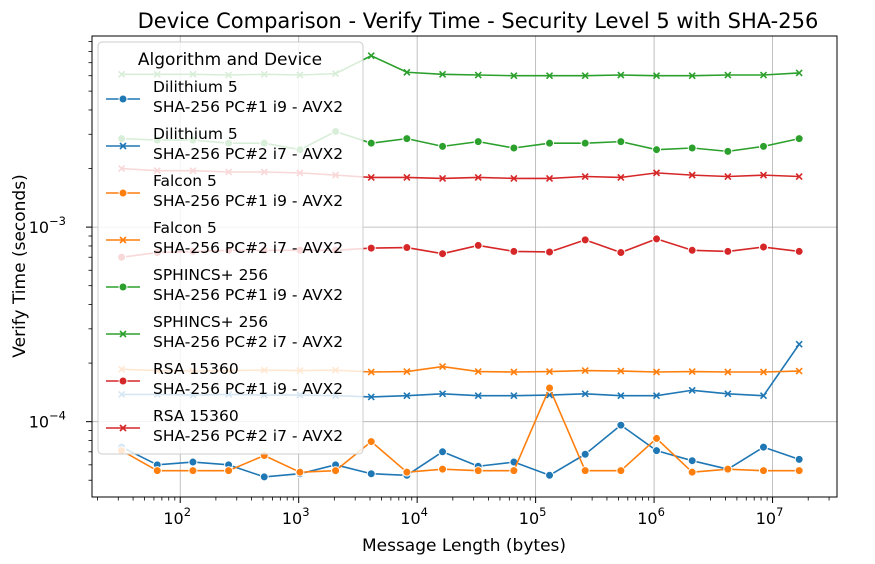 Image resolution: width=875 pixels, height=564 pixels. Describe the element at coordinates (464, 546) in the screenshot. I see `x-axis-label: Message Length (bytes)` at that location.